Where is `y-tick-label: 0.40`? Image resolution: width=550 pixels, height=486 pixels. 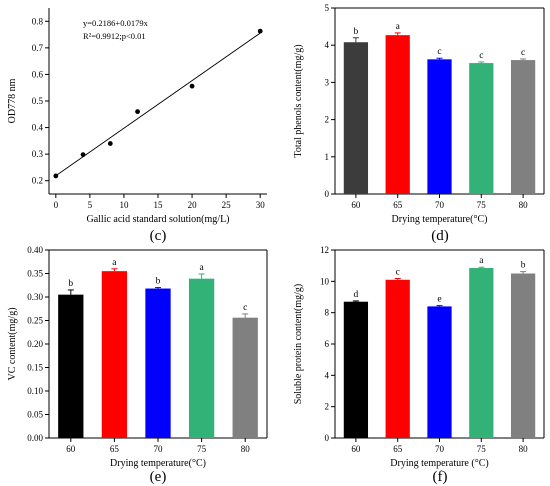
y-tick-label: 0.40 is located at coordinates (35, 250).